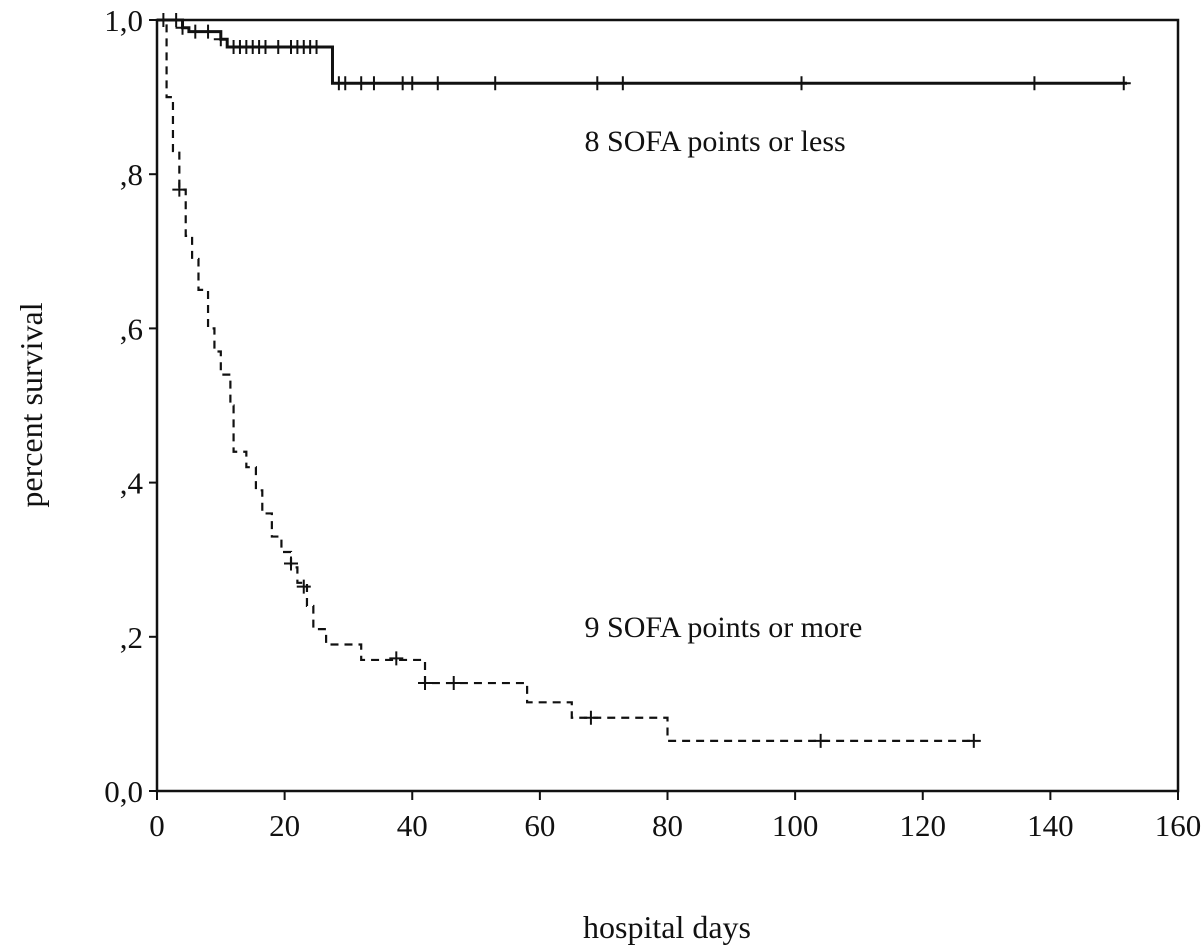 The height and width of the screenshot is (945, 1204). What do you see at coordinates (131, 637) in the screenshot?
I see `y-tick-label: ,2` at bounding box center [131, 637].